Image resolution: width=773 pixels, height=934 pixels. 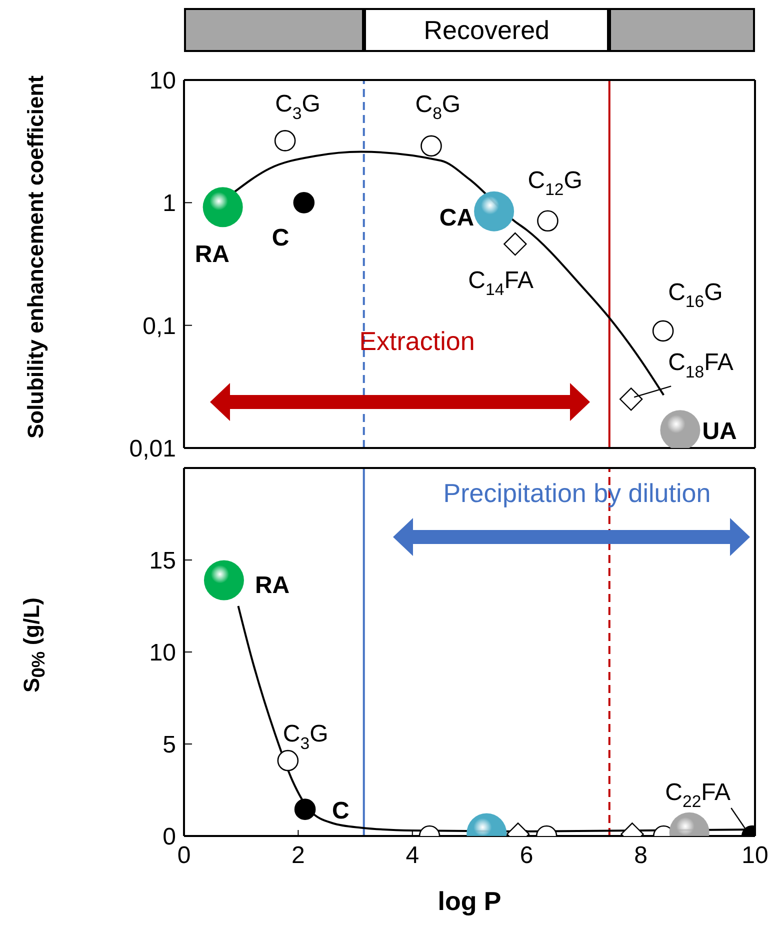 What do you see at coordinates (169, 204) in the screenshot?
I see `y-tick-label: 1` at bounding box center [169, 204].